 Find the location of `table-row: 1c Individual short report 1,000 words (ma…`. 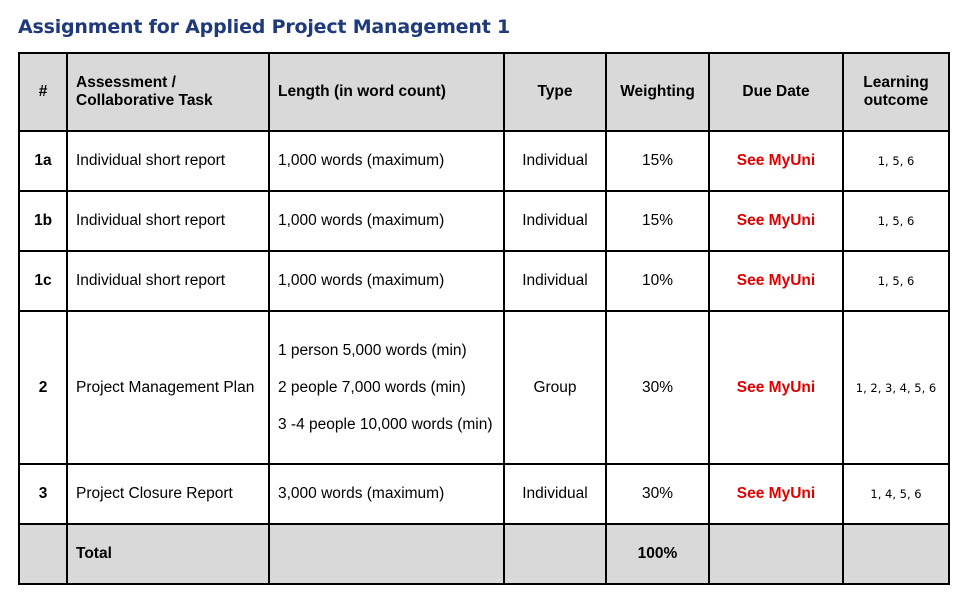

table-row: 1c Individual short report 1,000 words (ma… is located at coordinates (484, 281).